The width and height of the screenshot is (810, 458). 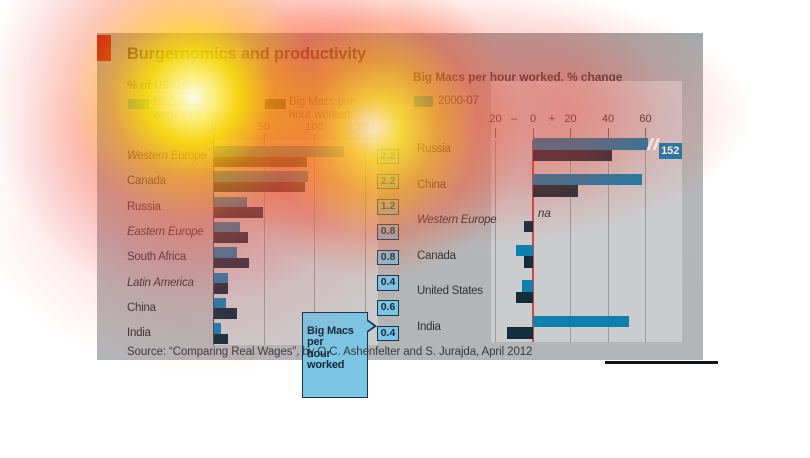 I want to click on value-badge: 1.2, so click(x=388, y=207).